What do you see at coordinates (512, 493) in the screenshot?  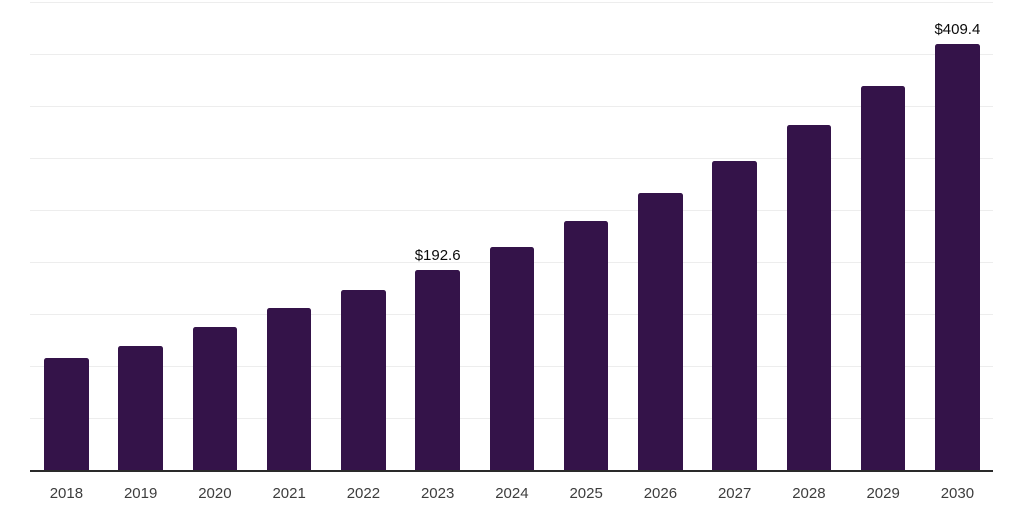 I see `x-tick-2024: 2024` at bounding box center [512, 493].